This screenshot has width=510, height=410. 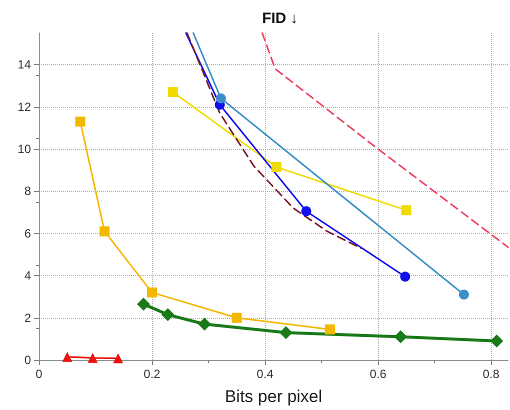 What do you see at coordinates (280, 18) in the screenshot?
I see `chart-title: FID ↓` at bounding box center [280, 18].